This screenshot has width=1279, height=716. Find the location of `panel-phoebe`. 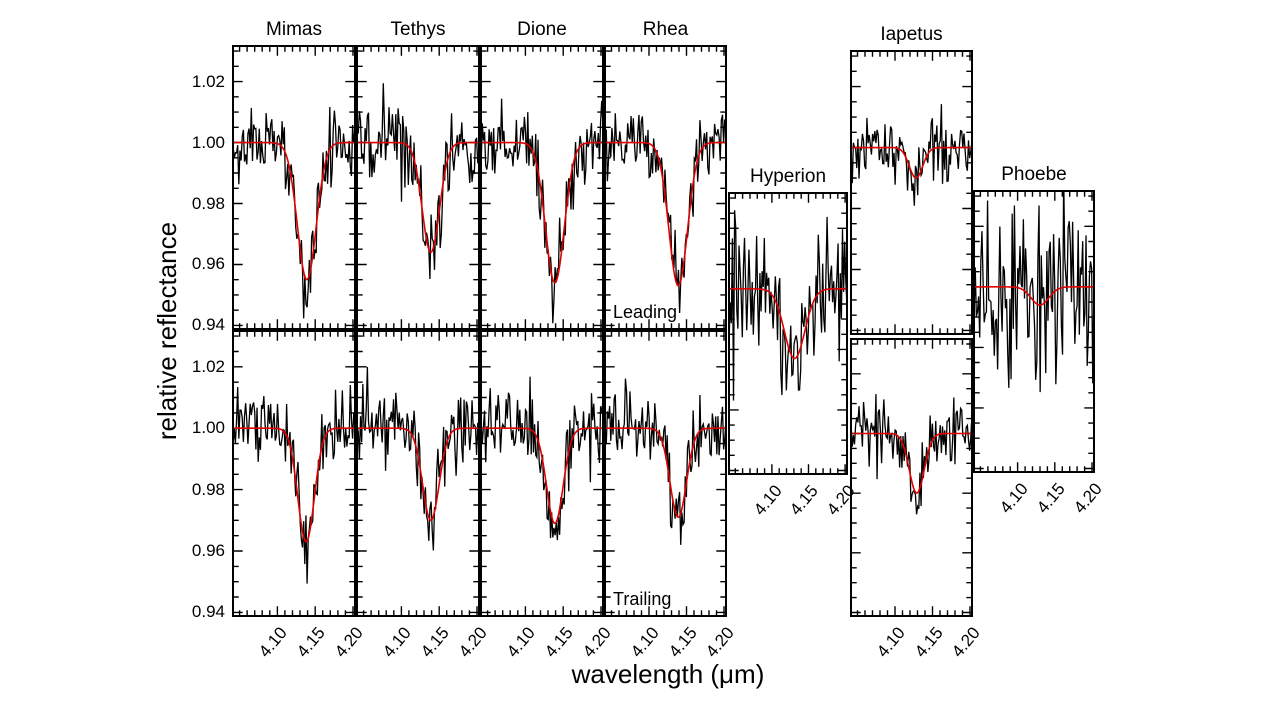

panel-phoebe is located at coordinates (1034, 331).